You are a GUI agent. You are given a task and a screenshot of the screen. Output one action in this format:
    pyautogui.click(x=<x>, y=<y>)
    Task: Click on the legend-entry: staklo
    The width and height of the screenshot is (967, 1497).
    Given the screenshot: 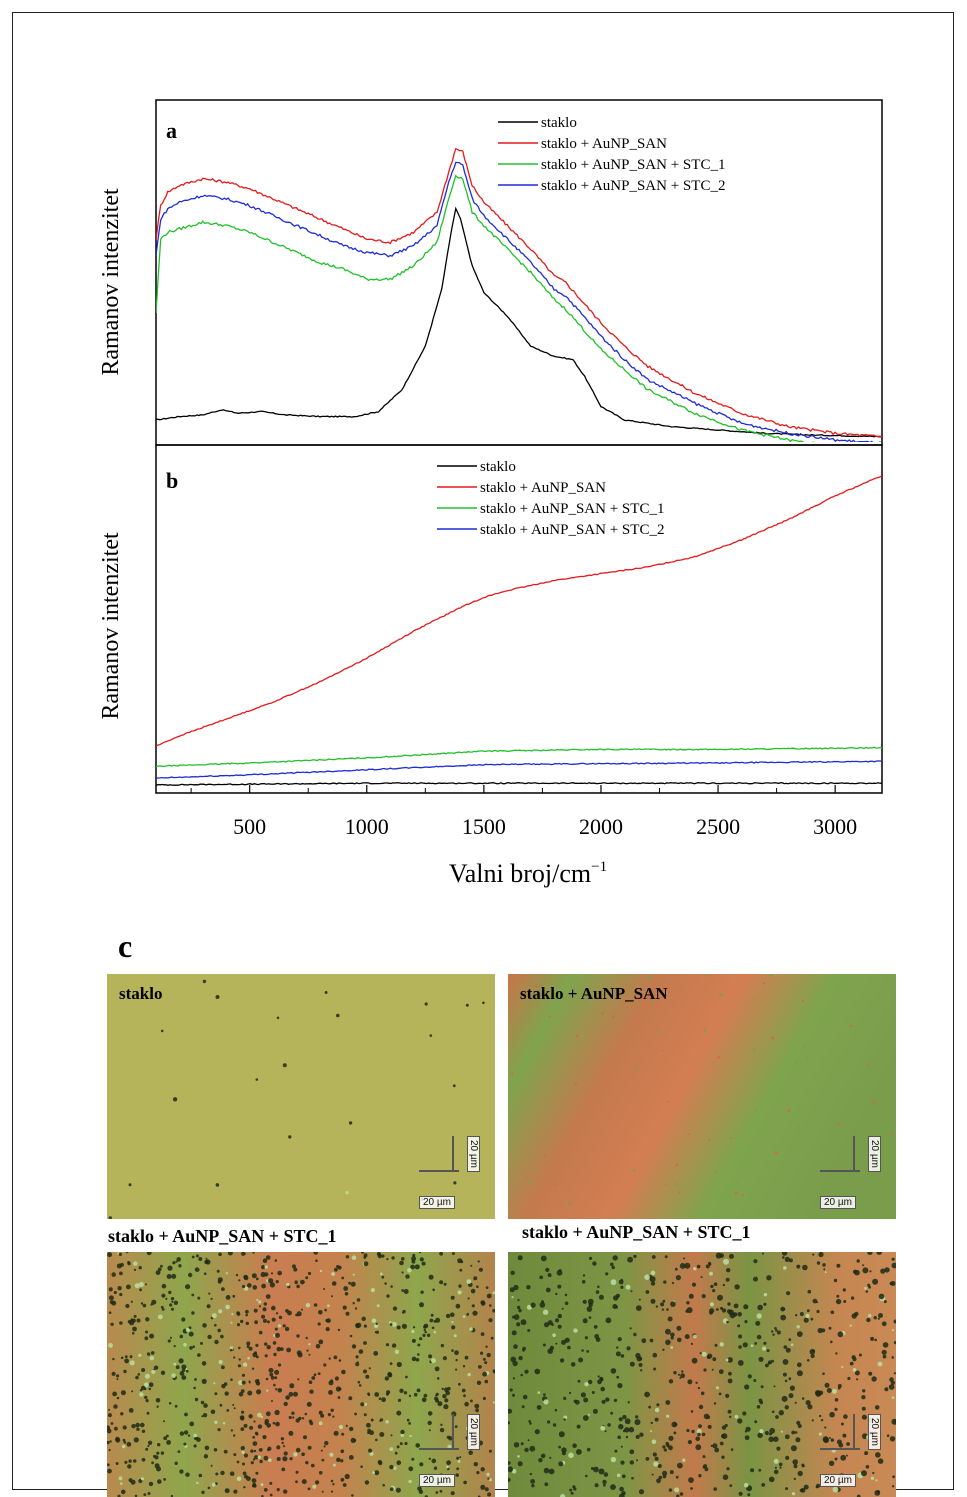 What is the action you would take?
    pyautogui.click(x=498, y=467)
    